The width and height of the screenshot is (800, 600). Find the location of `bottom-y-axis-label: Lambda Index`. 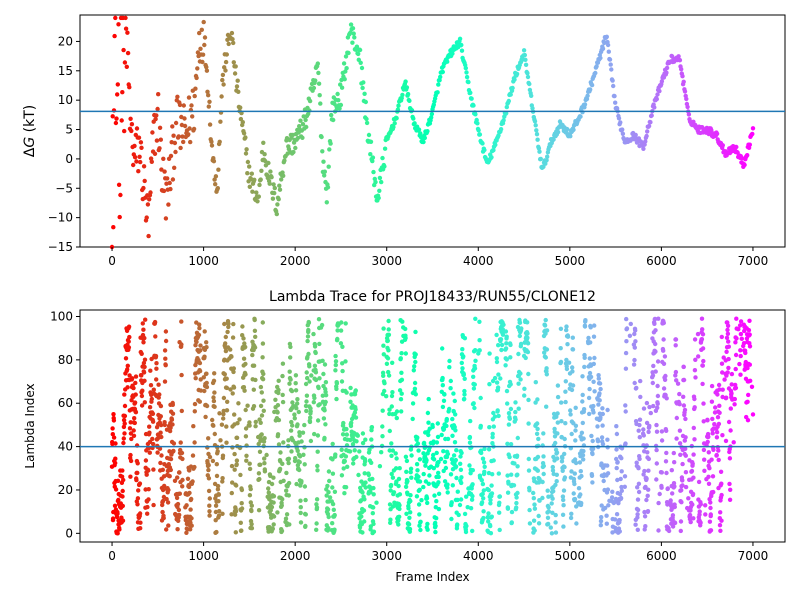

bottom-y-axis-label: Lambda Index is located at coordinates (30, 425).